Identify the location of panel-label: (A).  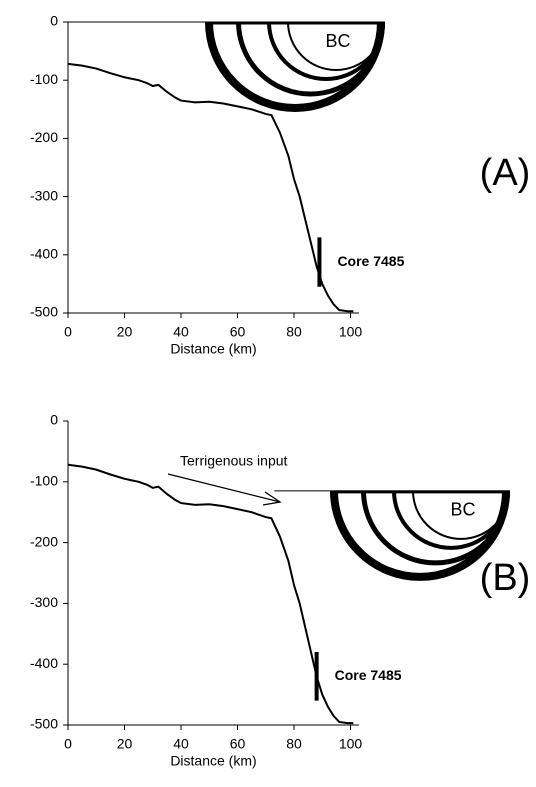
(505, 173).